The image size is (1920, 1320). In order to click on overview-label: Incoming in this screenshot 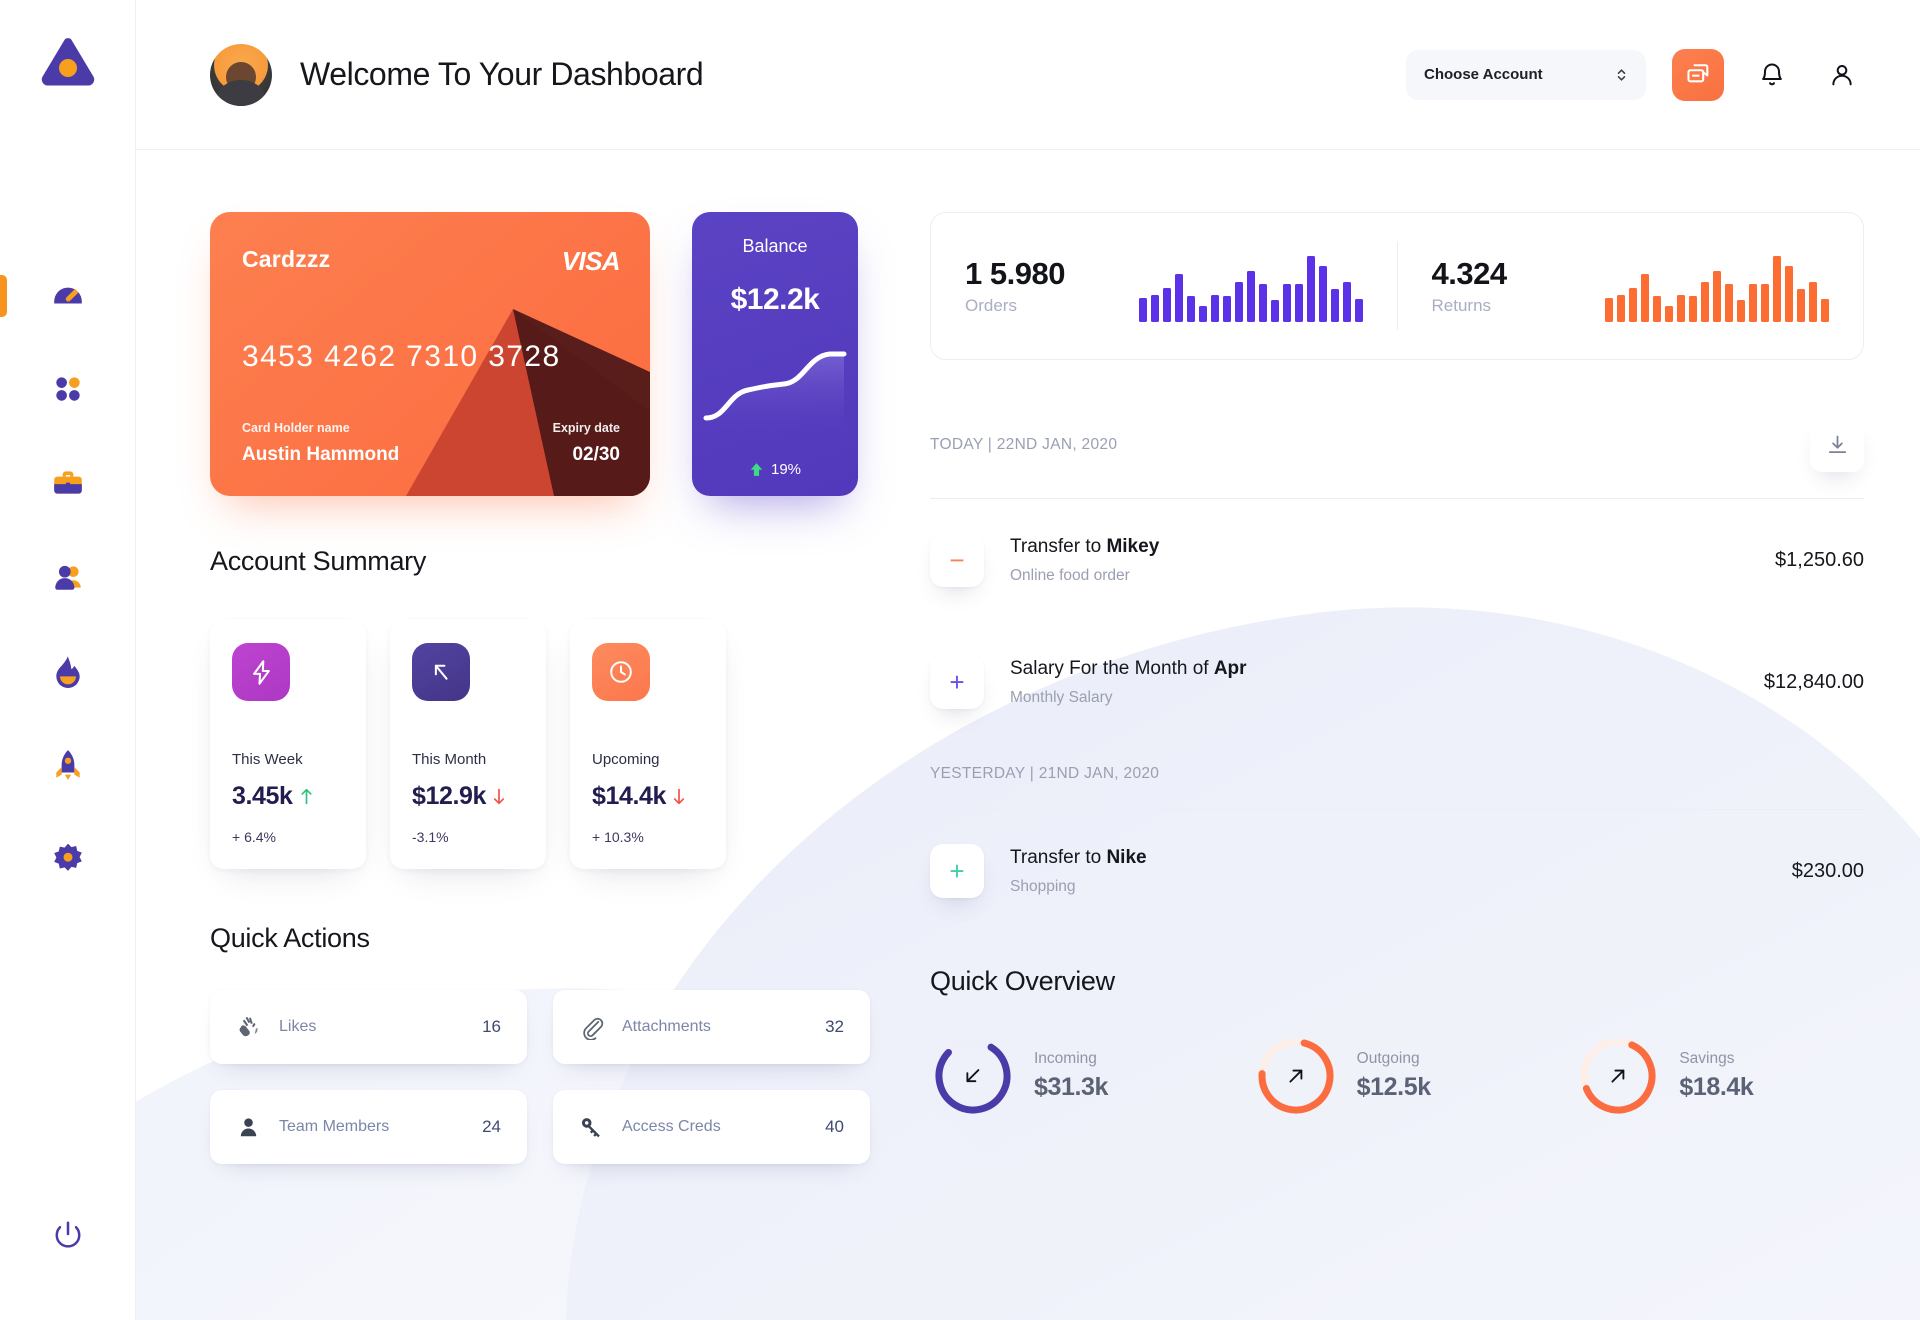, I will do `click(1065, 1058)`.